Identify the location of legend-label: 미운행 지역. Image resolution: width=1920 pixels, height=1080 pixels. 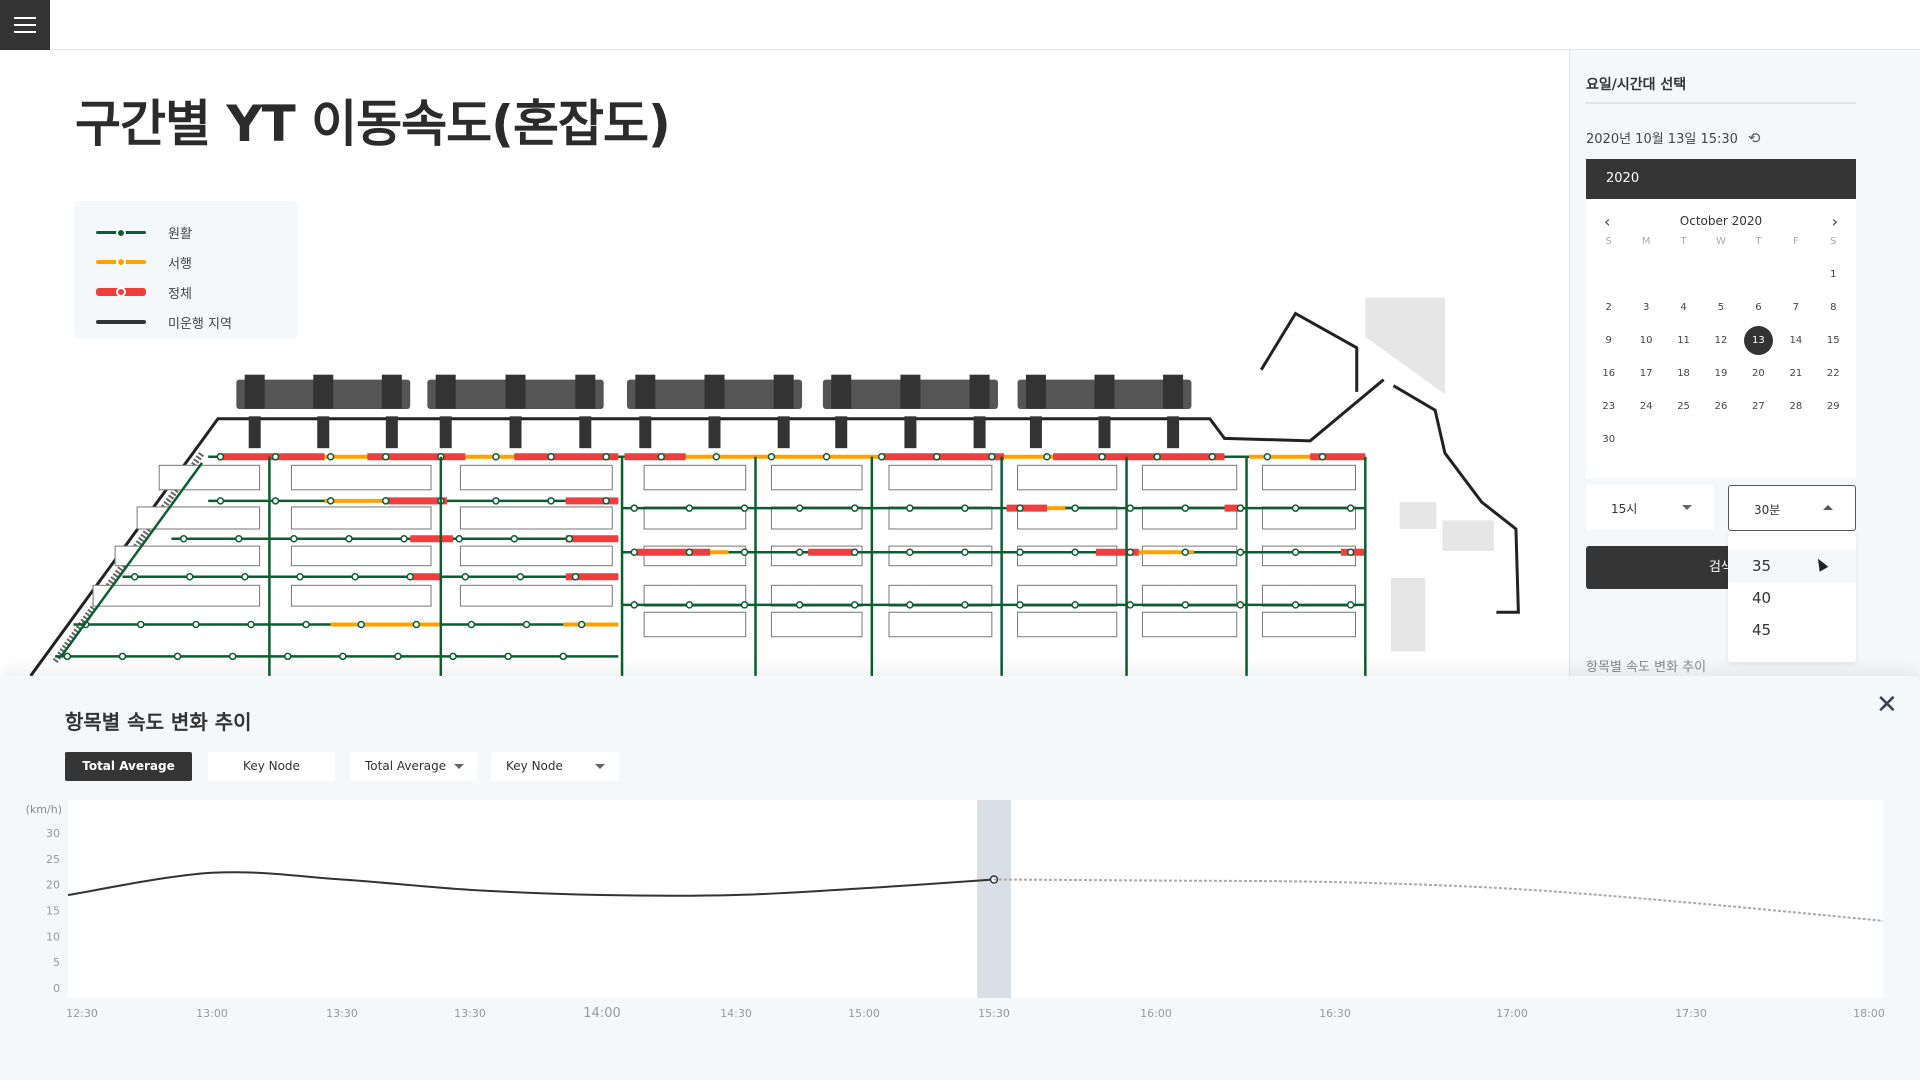
(200, 324).